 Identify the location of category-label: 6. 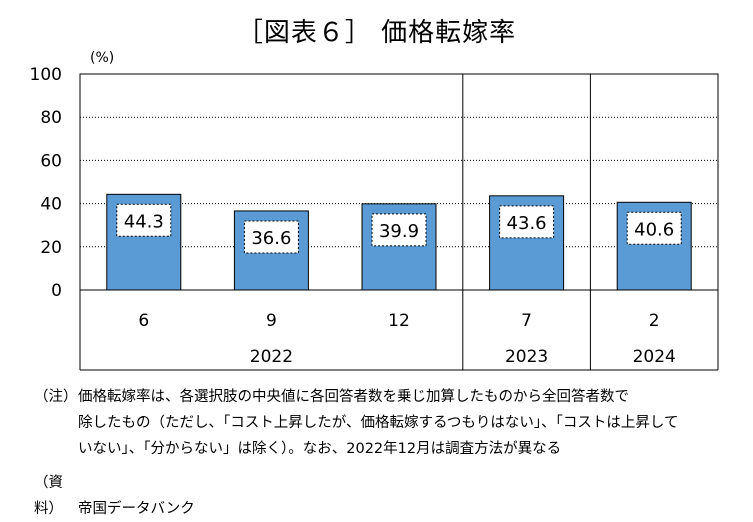
(143, 321).